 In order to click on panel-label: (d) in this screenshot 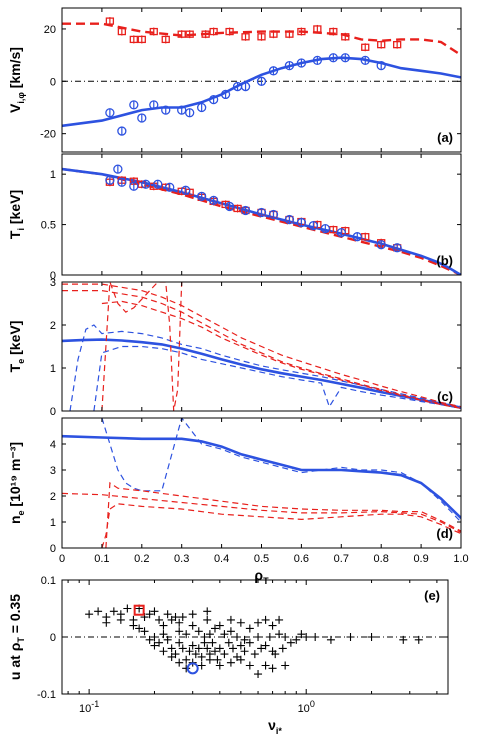, I will do `click(444, 533)`.